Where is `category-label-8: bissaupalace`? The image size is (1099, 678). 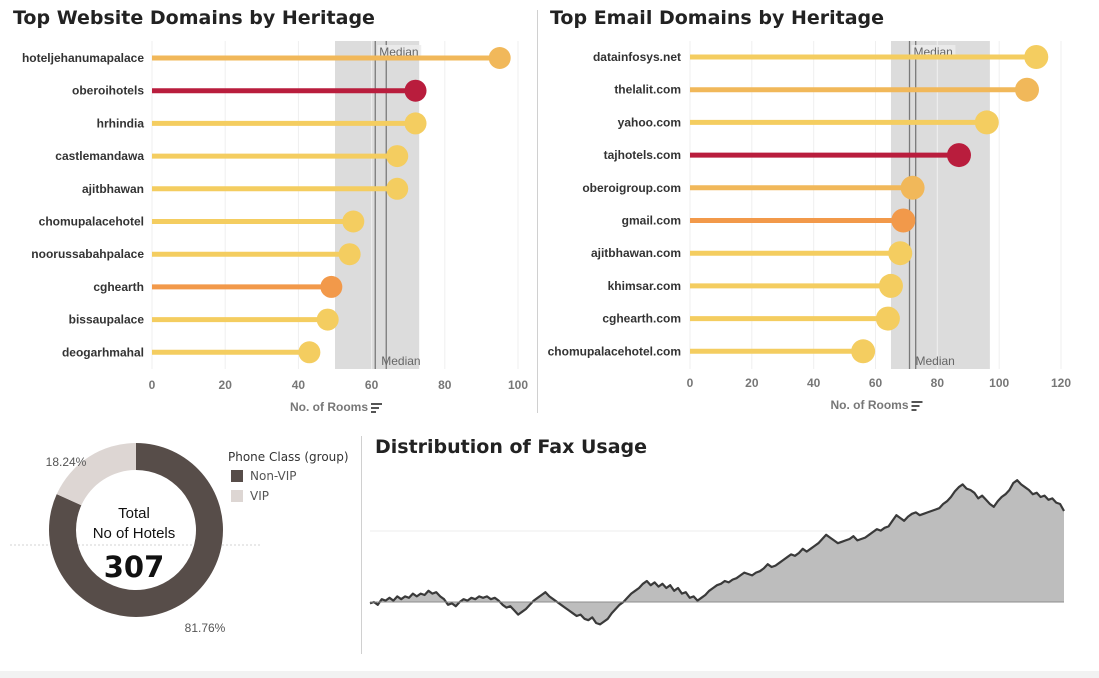 category-label-8: bissaupalace is located at coordinates (107, 320).